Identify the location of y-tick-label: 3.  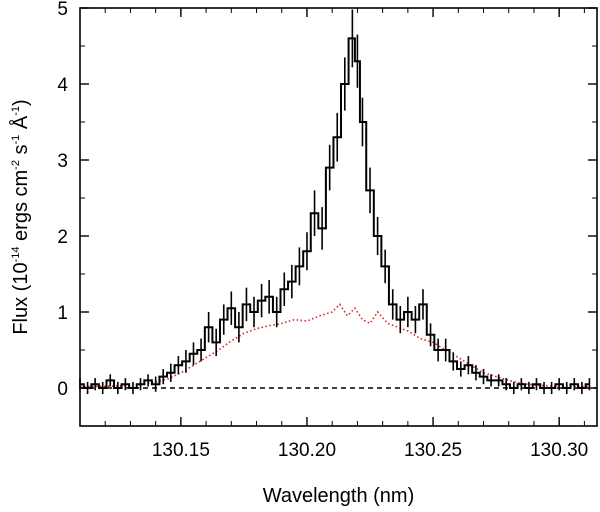
(62, 161).